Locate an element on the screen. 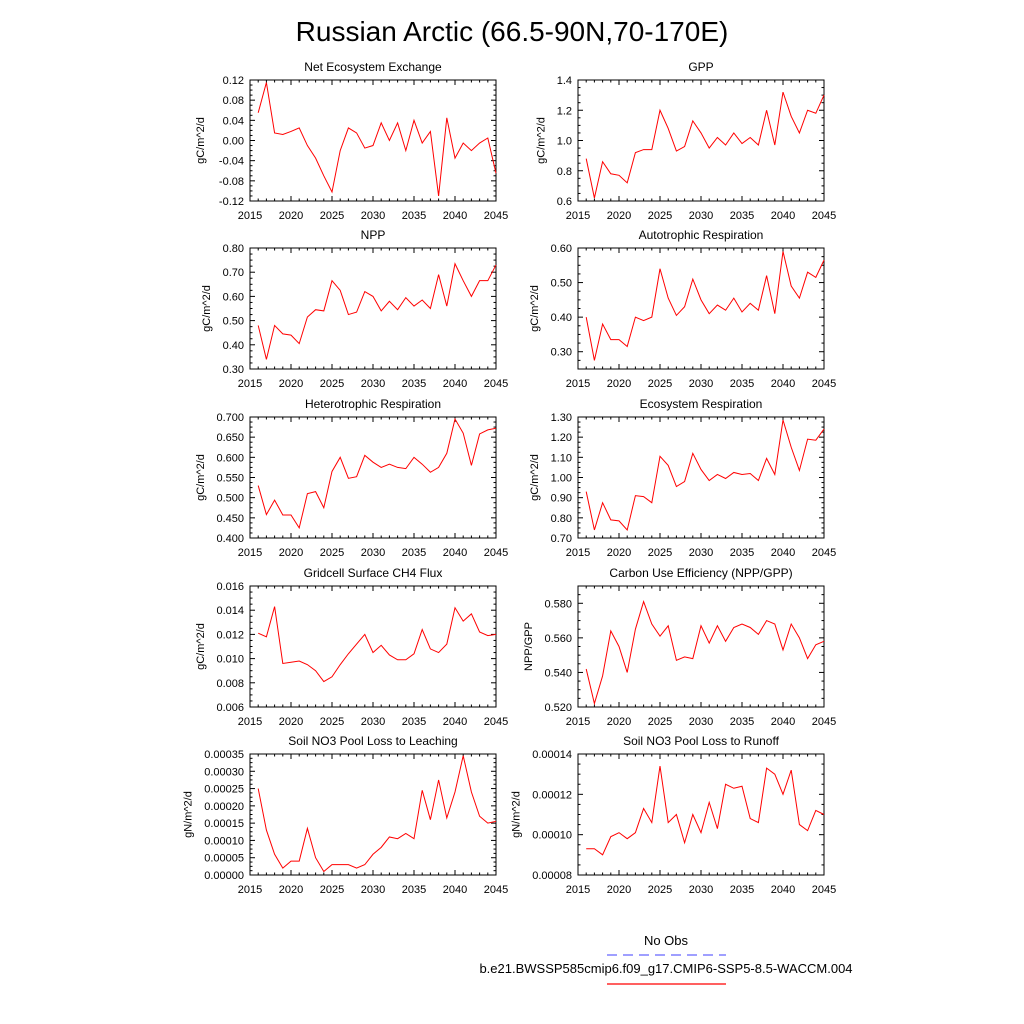 This screenshot has width=1024, height=1024. panel-title: Autotrophic Respiration is located at coordinates (701, 235).